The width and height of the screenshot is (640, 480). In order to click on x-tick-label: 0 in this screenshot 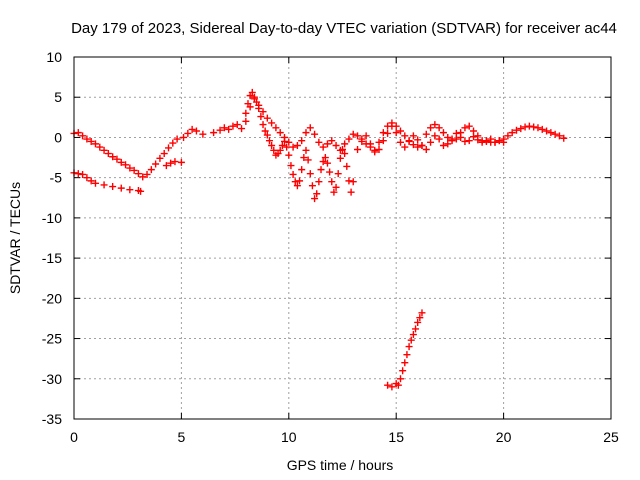, I will do `click(74, 437)`.